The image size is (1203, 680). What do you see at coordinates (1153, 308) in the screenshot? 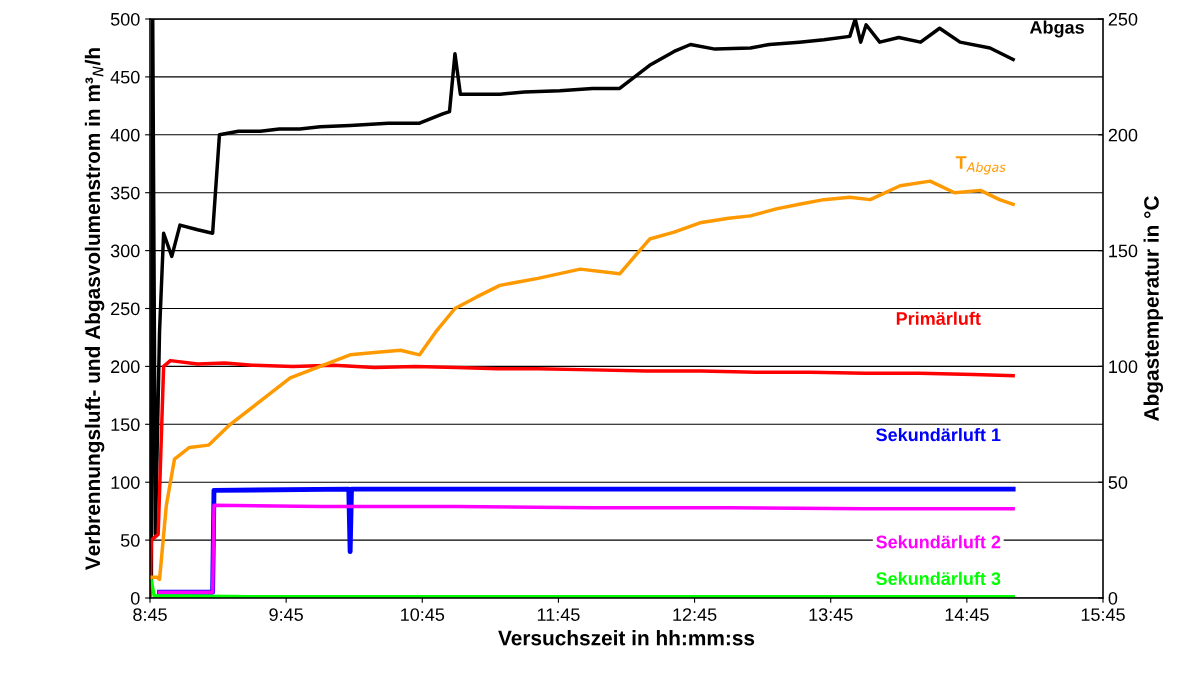
I see `y2-axis-title: Abgastemperatur in °C` at bounding box center [1153, 308].